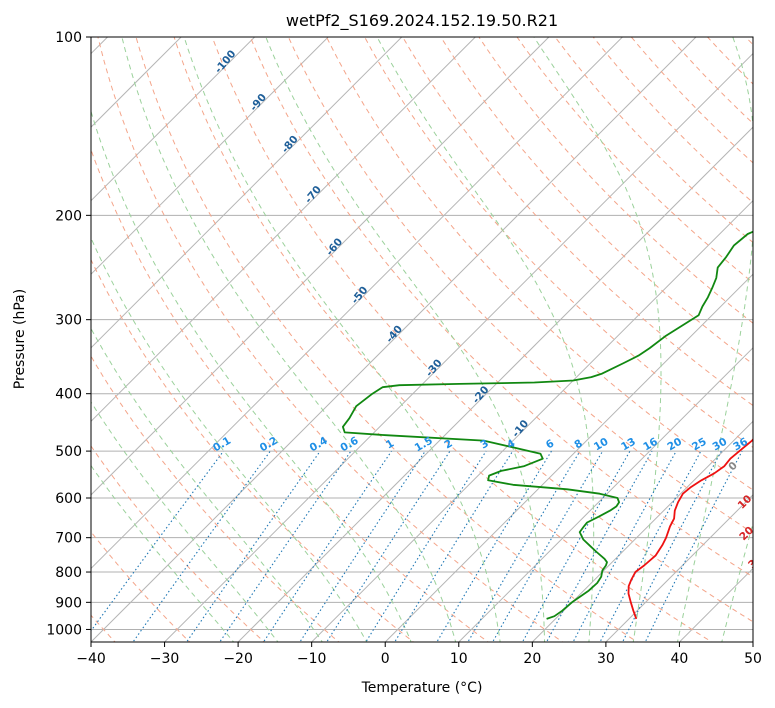 Image resolution: width=775 pixels, height=708 pixels. I want to click on moist-adiabat-label: 30, so click(755, 561).